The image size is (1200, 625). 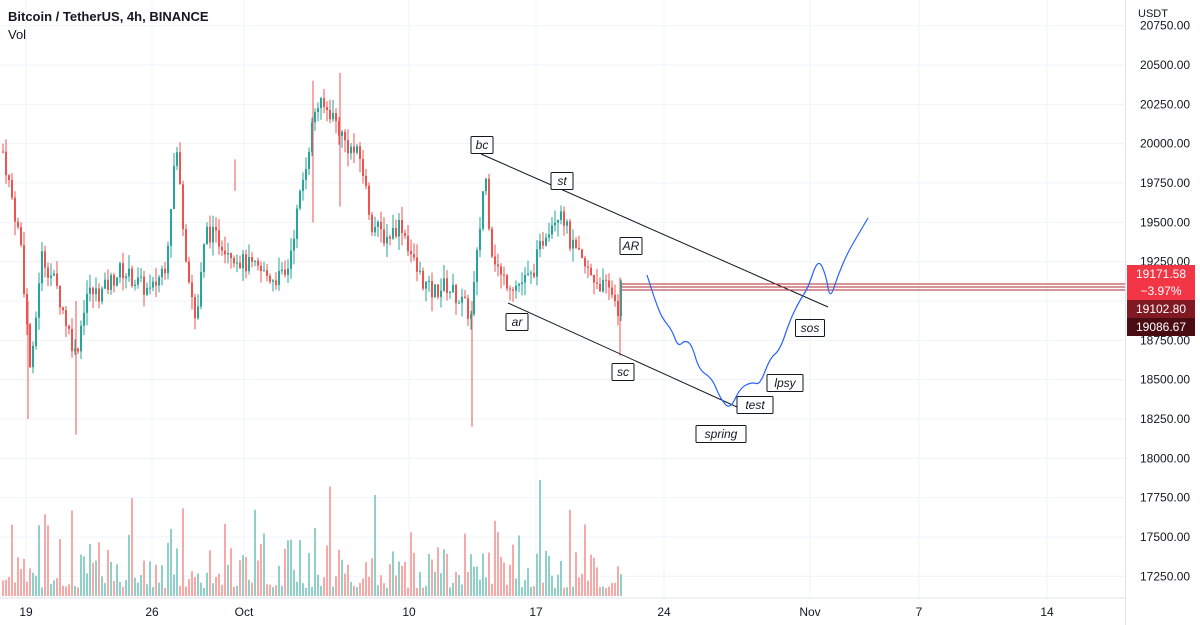 I want to click on annotation-sos: sos, so click(x=810, y=328).